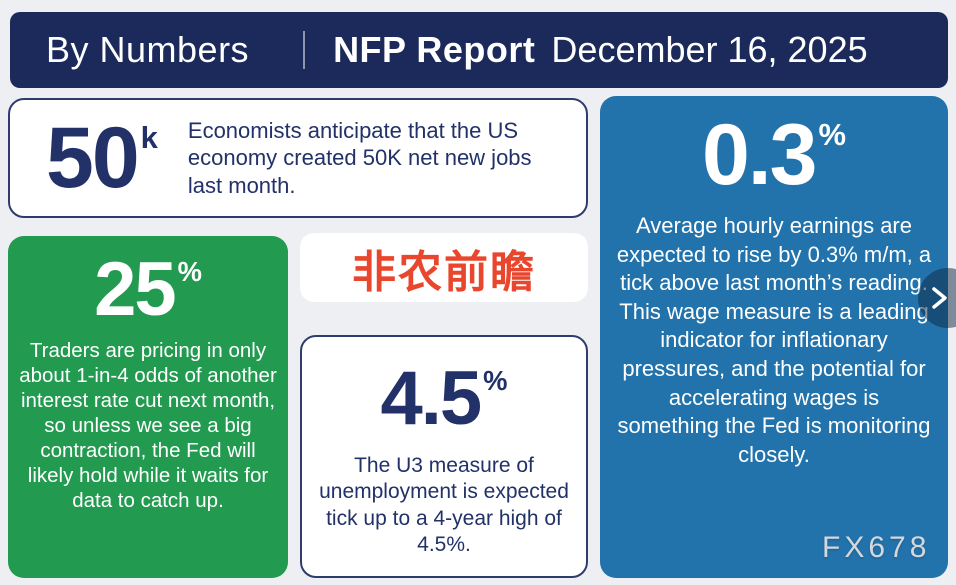 The width and height of the screenshot is (956, 585). I want to click on header-bar: By Numbers NFP Report December 16, 2025, so click(479, 50).